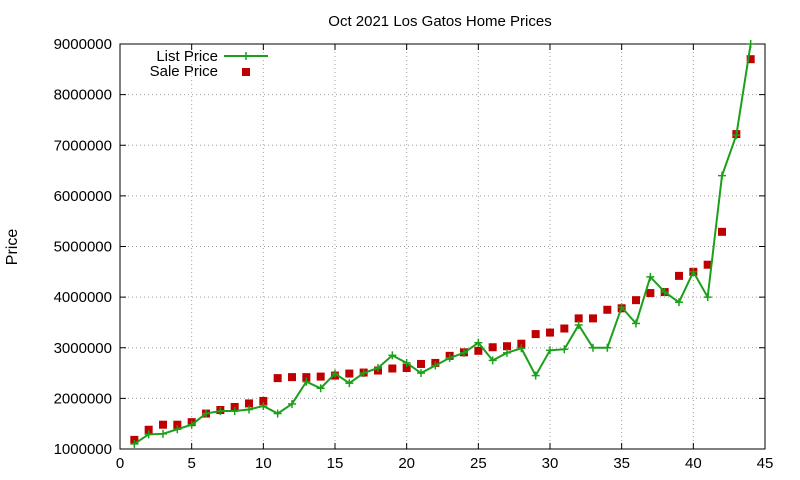 The image size is (800, 480). Describe the element at coordinates (12, 247) in the screenshot. I see `y-axis-label: Price` at that location.